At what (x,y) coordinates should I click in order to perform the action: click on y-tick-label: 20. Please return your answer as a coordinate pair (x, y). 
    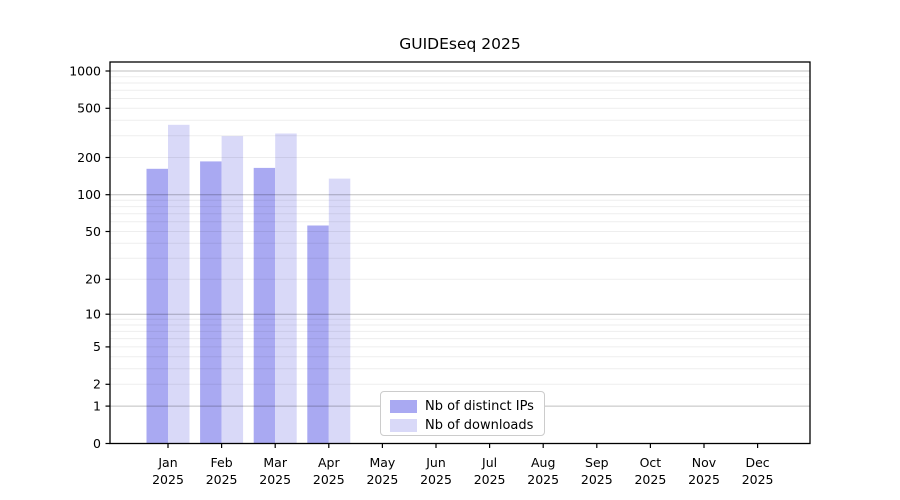
    Looking at the image, I should click on (93, 279).